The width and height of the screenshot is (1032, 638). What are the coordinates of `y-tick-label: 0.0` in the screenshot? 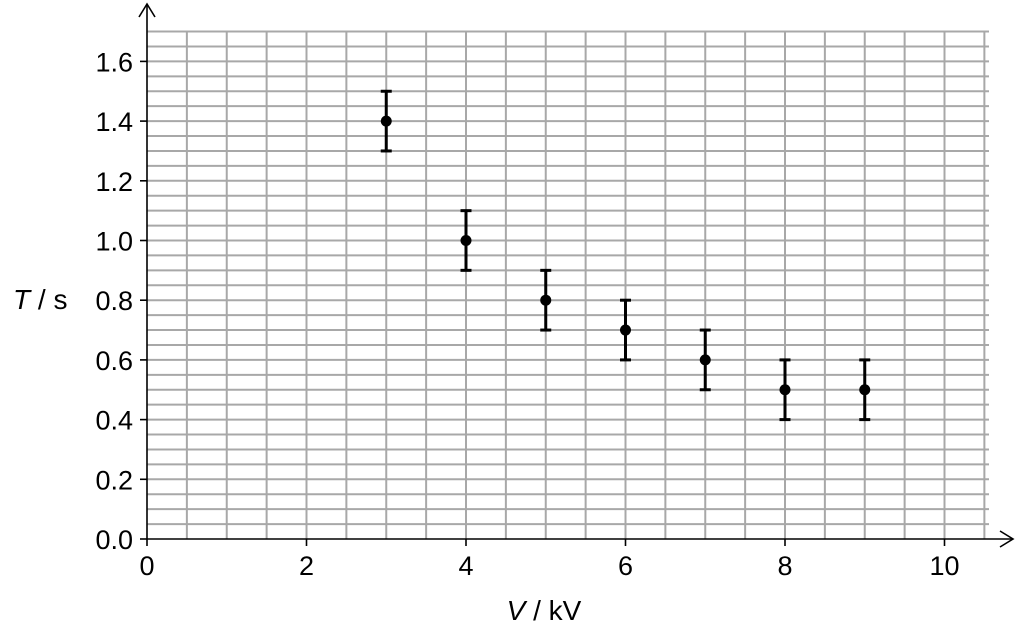 It's located at (114, 540).